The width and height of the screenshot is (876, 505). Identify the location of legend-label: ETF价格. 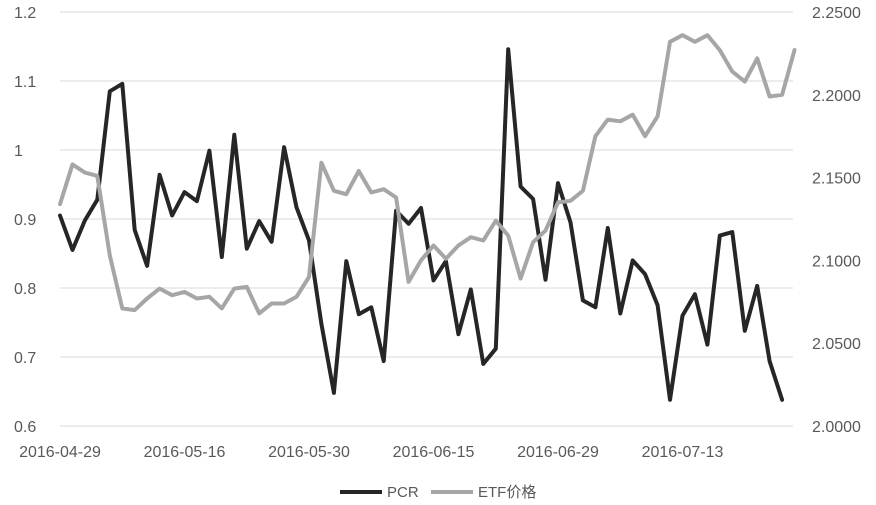
(507, 492).